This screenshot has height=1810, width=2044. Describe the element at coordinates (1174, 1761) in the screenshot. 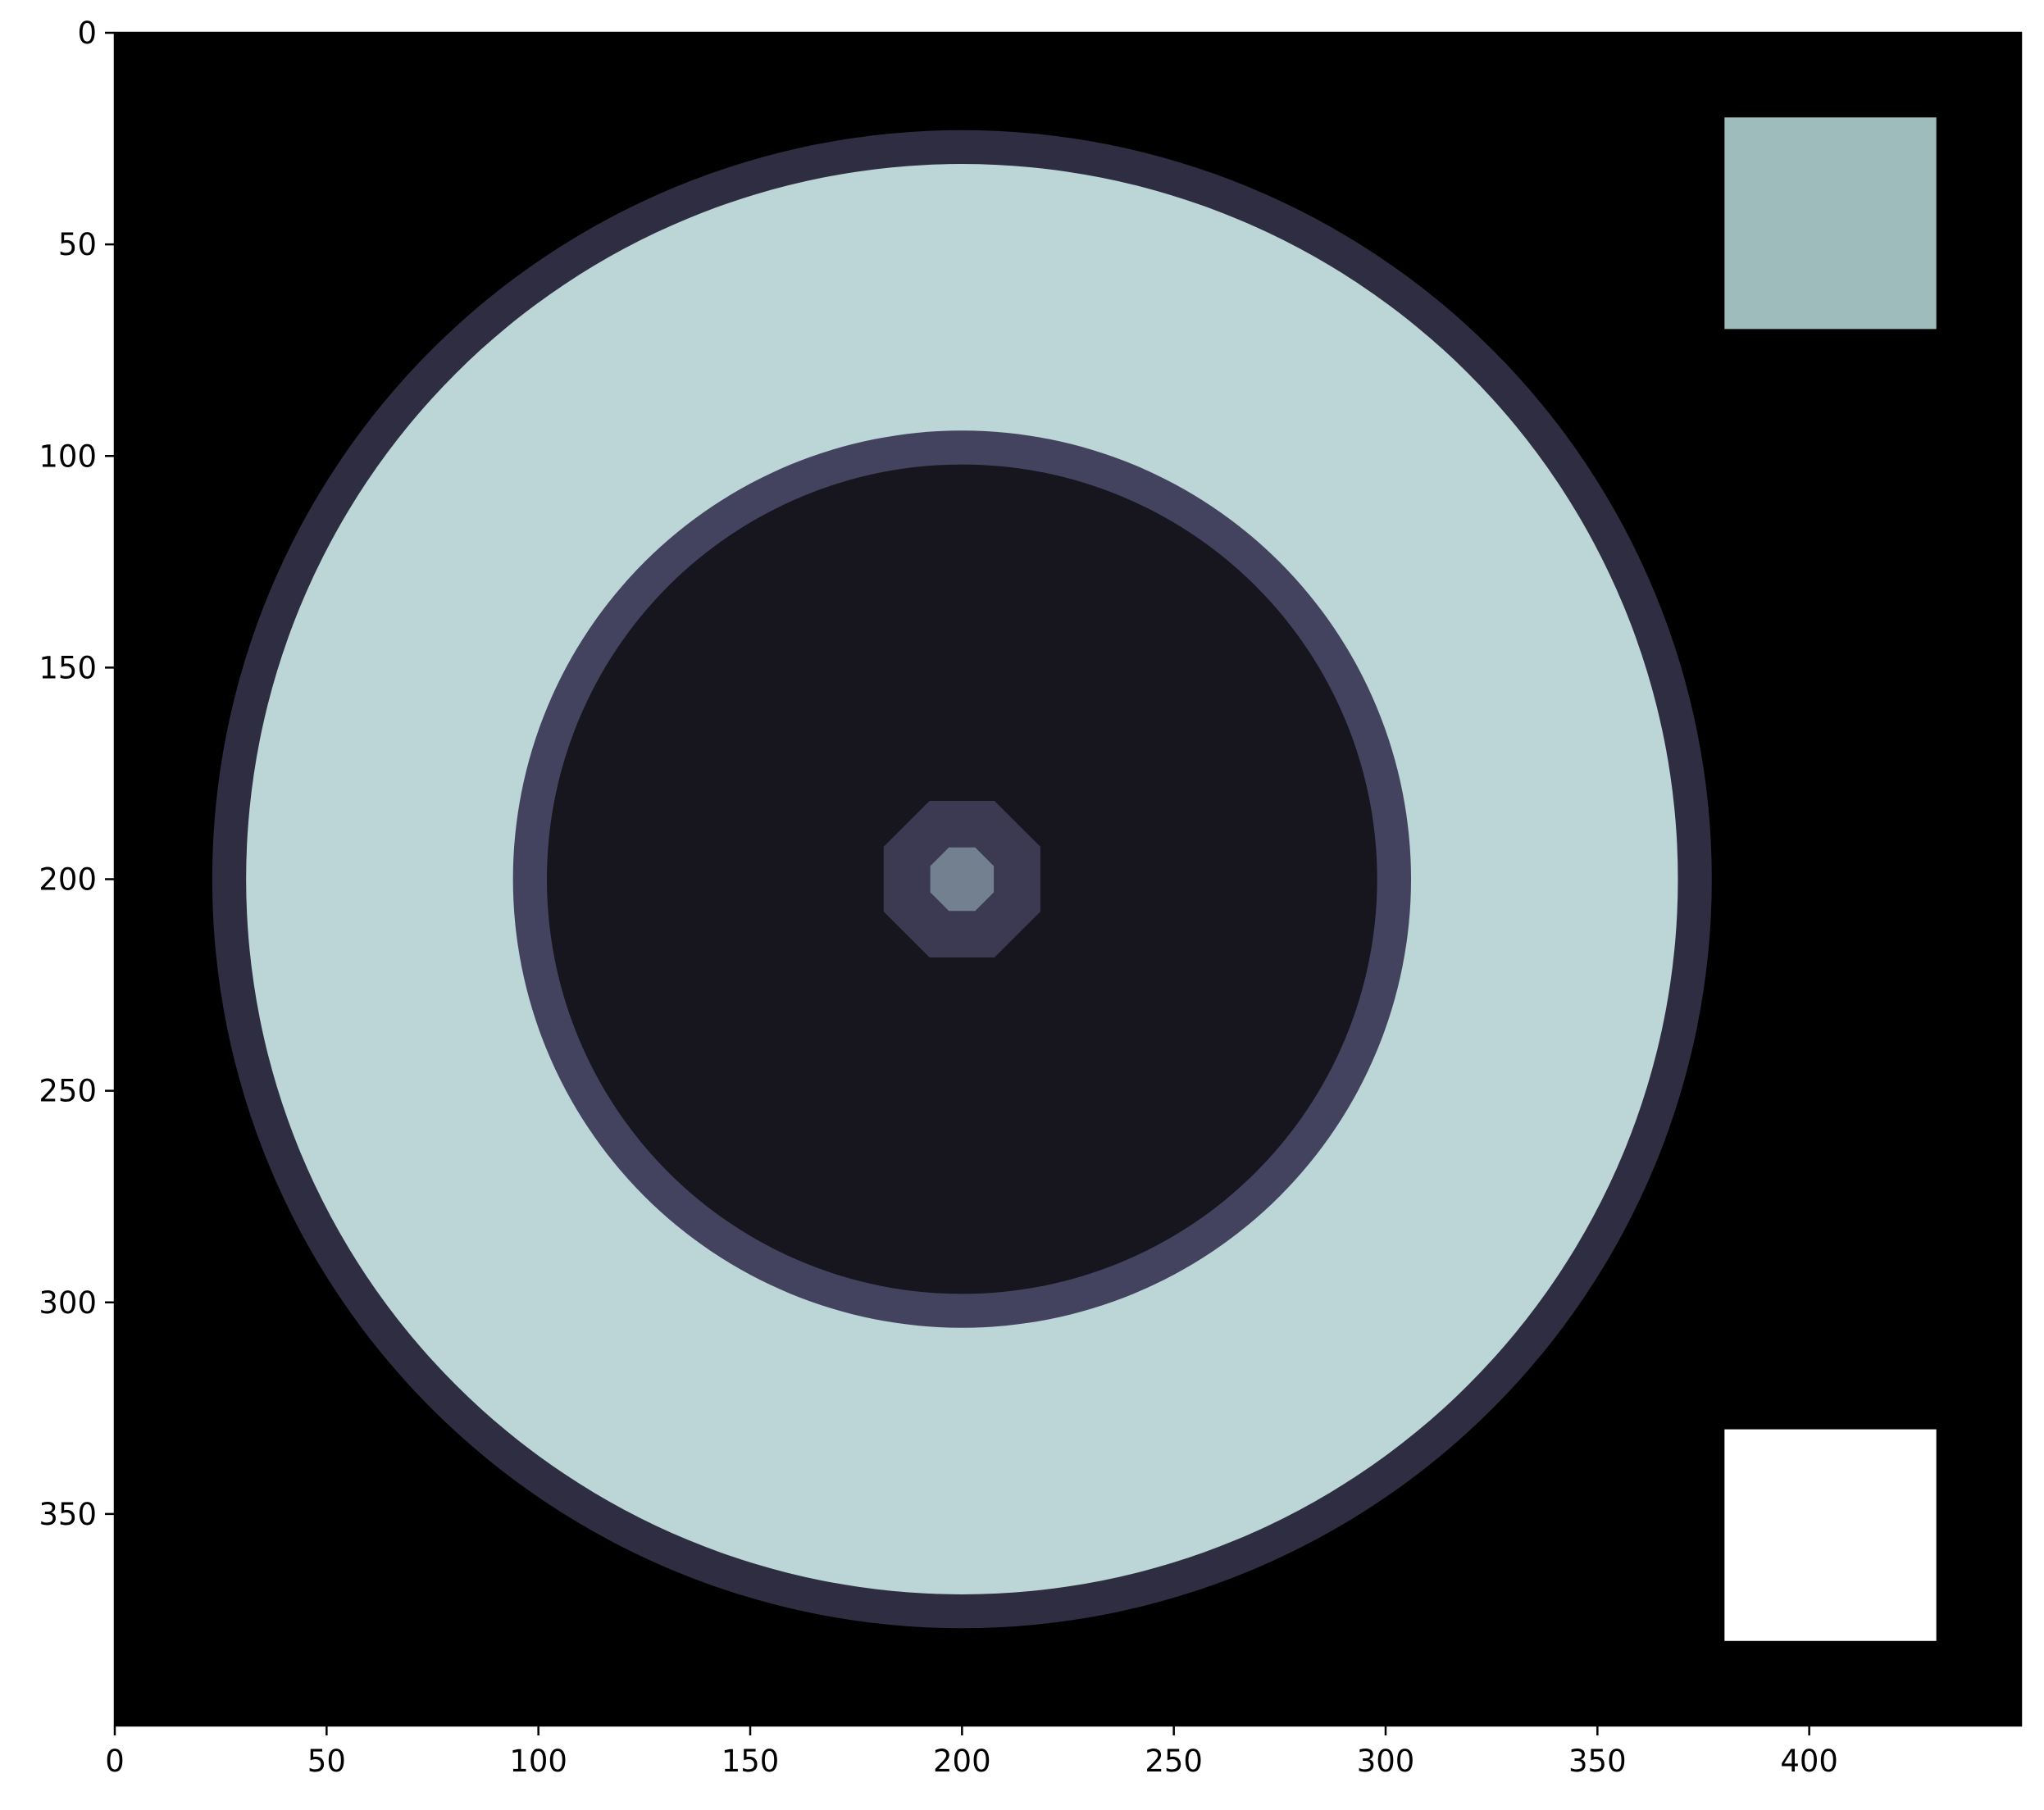

I see `x-tick-label: 250` at that location.